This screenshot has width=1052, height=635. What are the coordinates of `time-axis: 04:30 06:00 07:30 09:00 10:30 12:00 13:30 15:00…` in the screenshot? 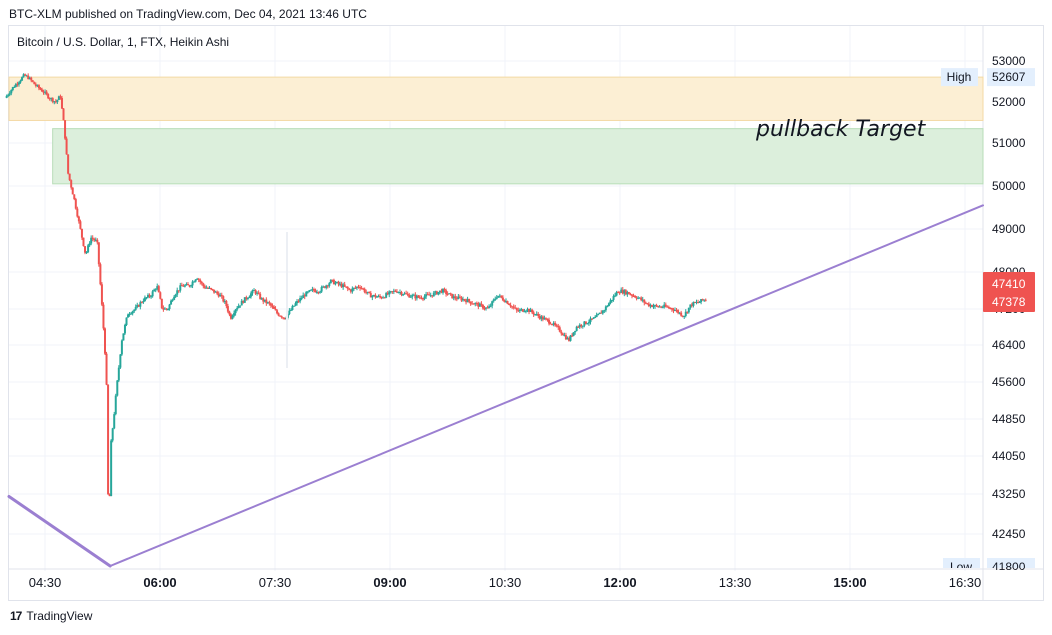 It's located at (505, 582).